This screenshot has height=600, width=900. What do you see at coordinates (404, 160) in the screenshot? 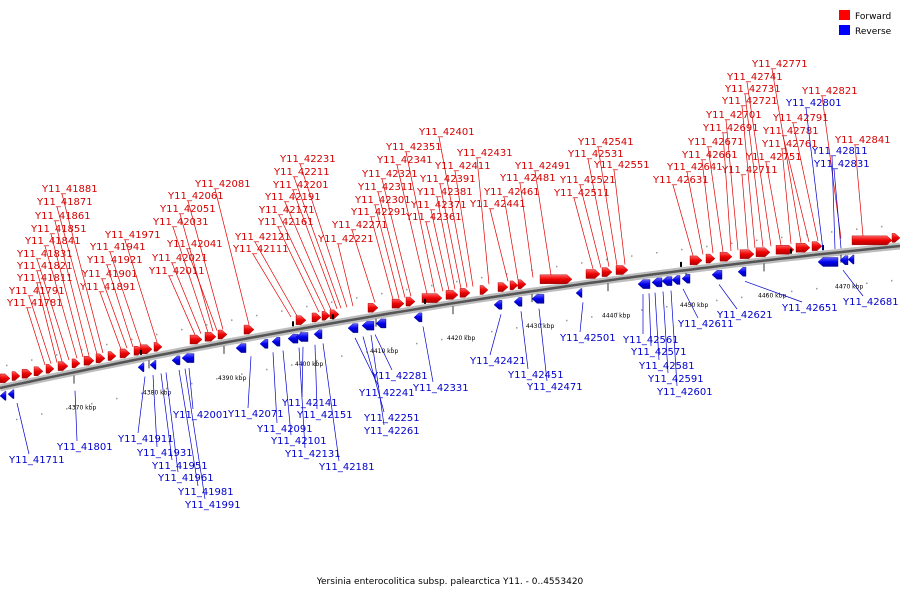
I see `gene-label-forward: Y11_42341` at bounding box center [404, 160].